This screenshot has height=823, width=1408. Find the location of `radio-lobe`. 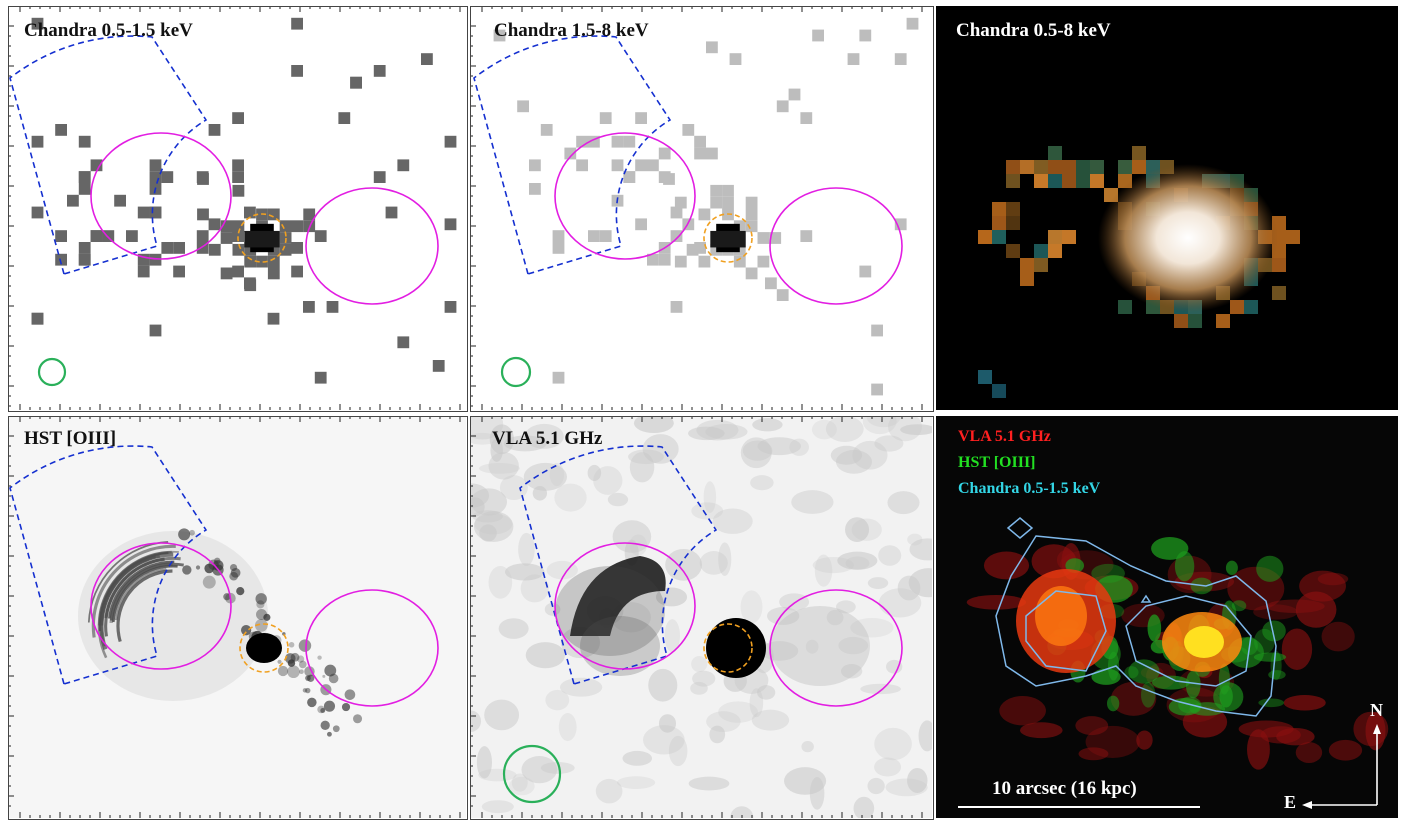

radio-lobe is located at coordinates (618, 596).